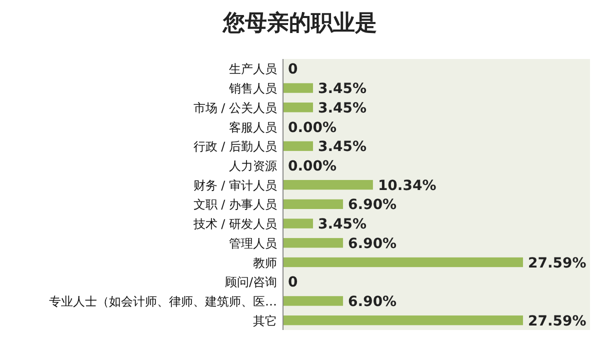 The width and height of the screenshot is (592, 343). I want to click on y-tick-label: 生产人员, so click(253, 69).